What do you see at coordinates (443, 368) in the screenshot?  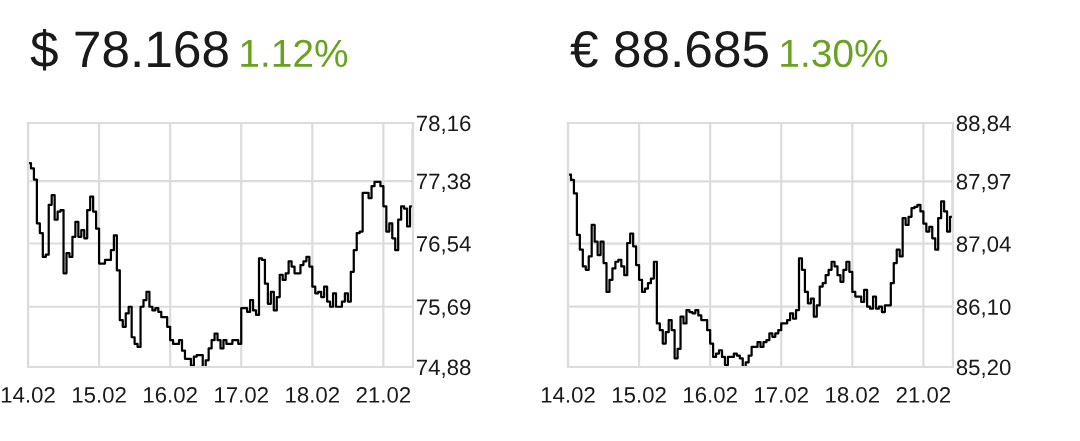 I see `y-tick-label: 74,88` at bounding box center [443, 368].